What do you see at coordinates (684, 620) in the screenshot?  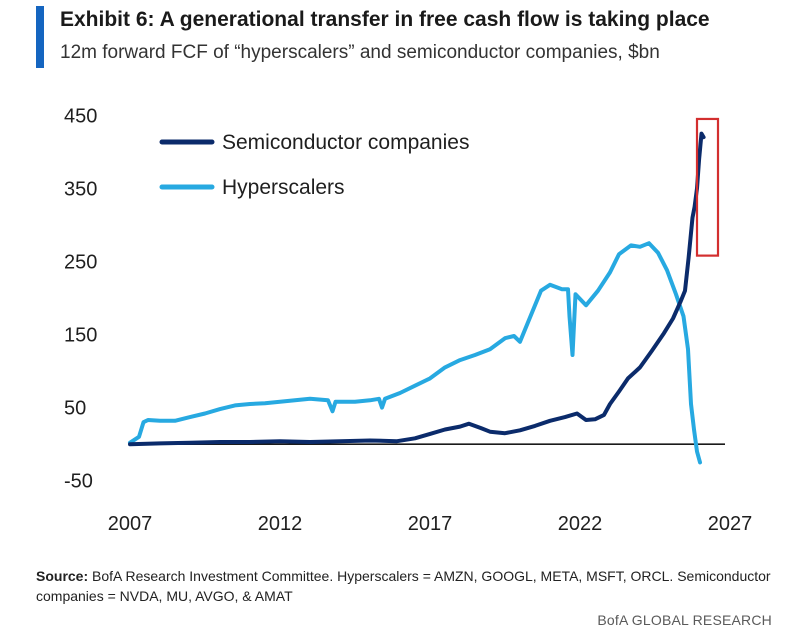 I see `brand-label: BofA GLOBAL RESEARCH` at bounding box center [684, 620].